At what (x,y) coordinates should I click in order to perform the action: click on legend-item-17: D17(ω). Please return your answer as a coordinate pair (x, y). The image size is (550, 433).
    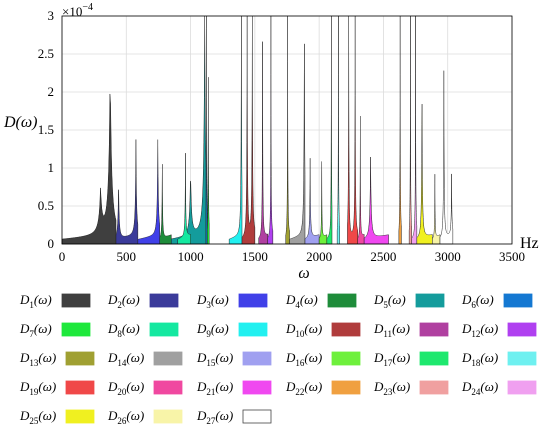
    Looking at the image, I should click on (411, 359).